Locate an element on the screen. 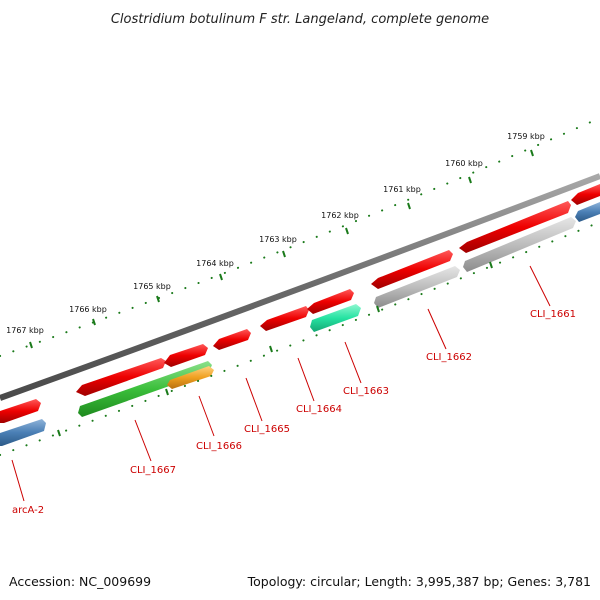 Image resolution: width=600 pixels, height=600 pixels. gene-label-arca-2: arcA-2 is located at coordinates (28, 510).